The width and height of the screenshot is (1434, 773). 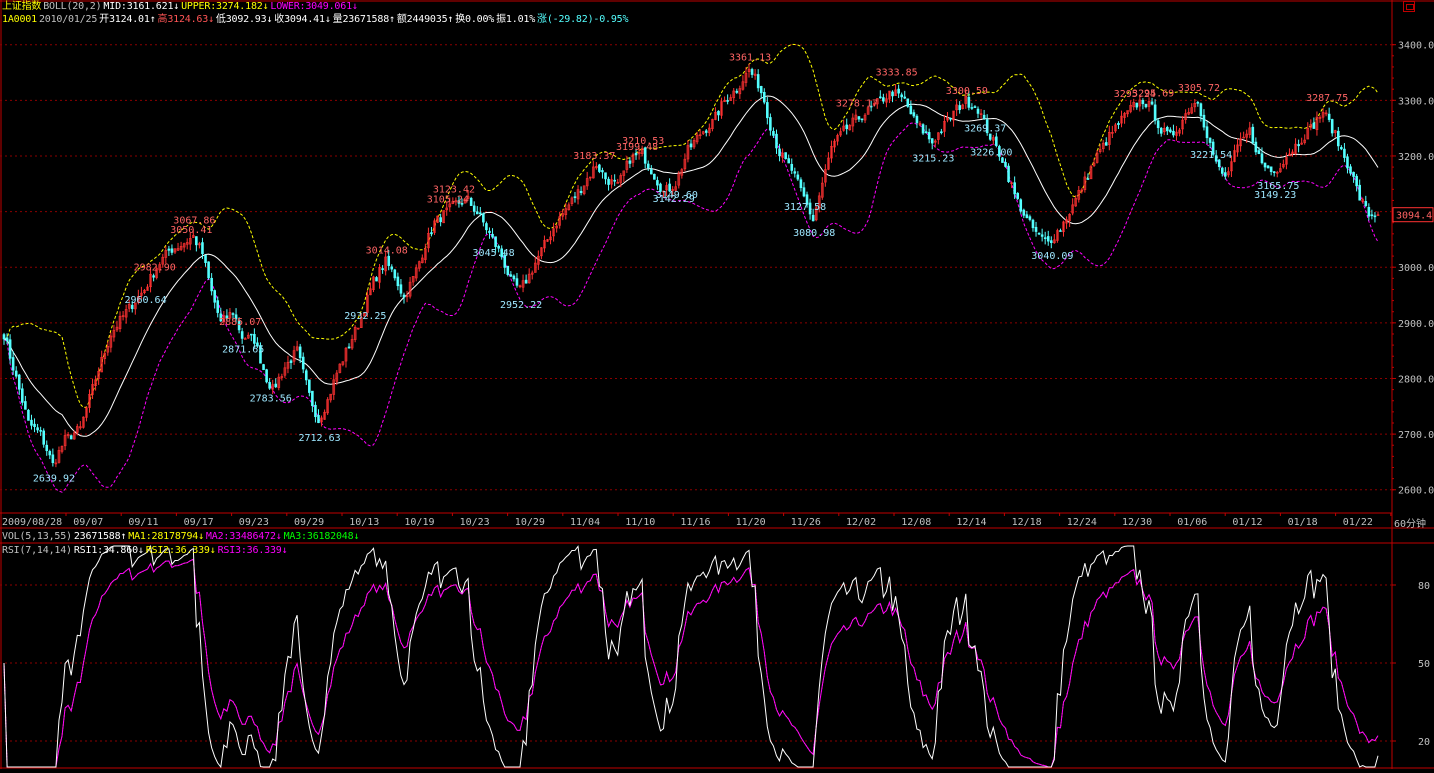 What do you see at coordinates (68, 19) in the screenshot?
I see `line2-item: 2010/01/25` at bounding box center [68, 19].